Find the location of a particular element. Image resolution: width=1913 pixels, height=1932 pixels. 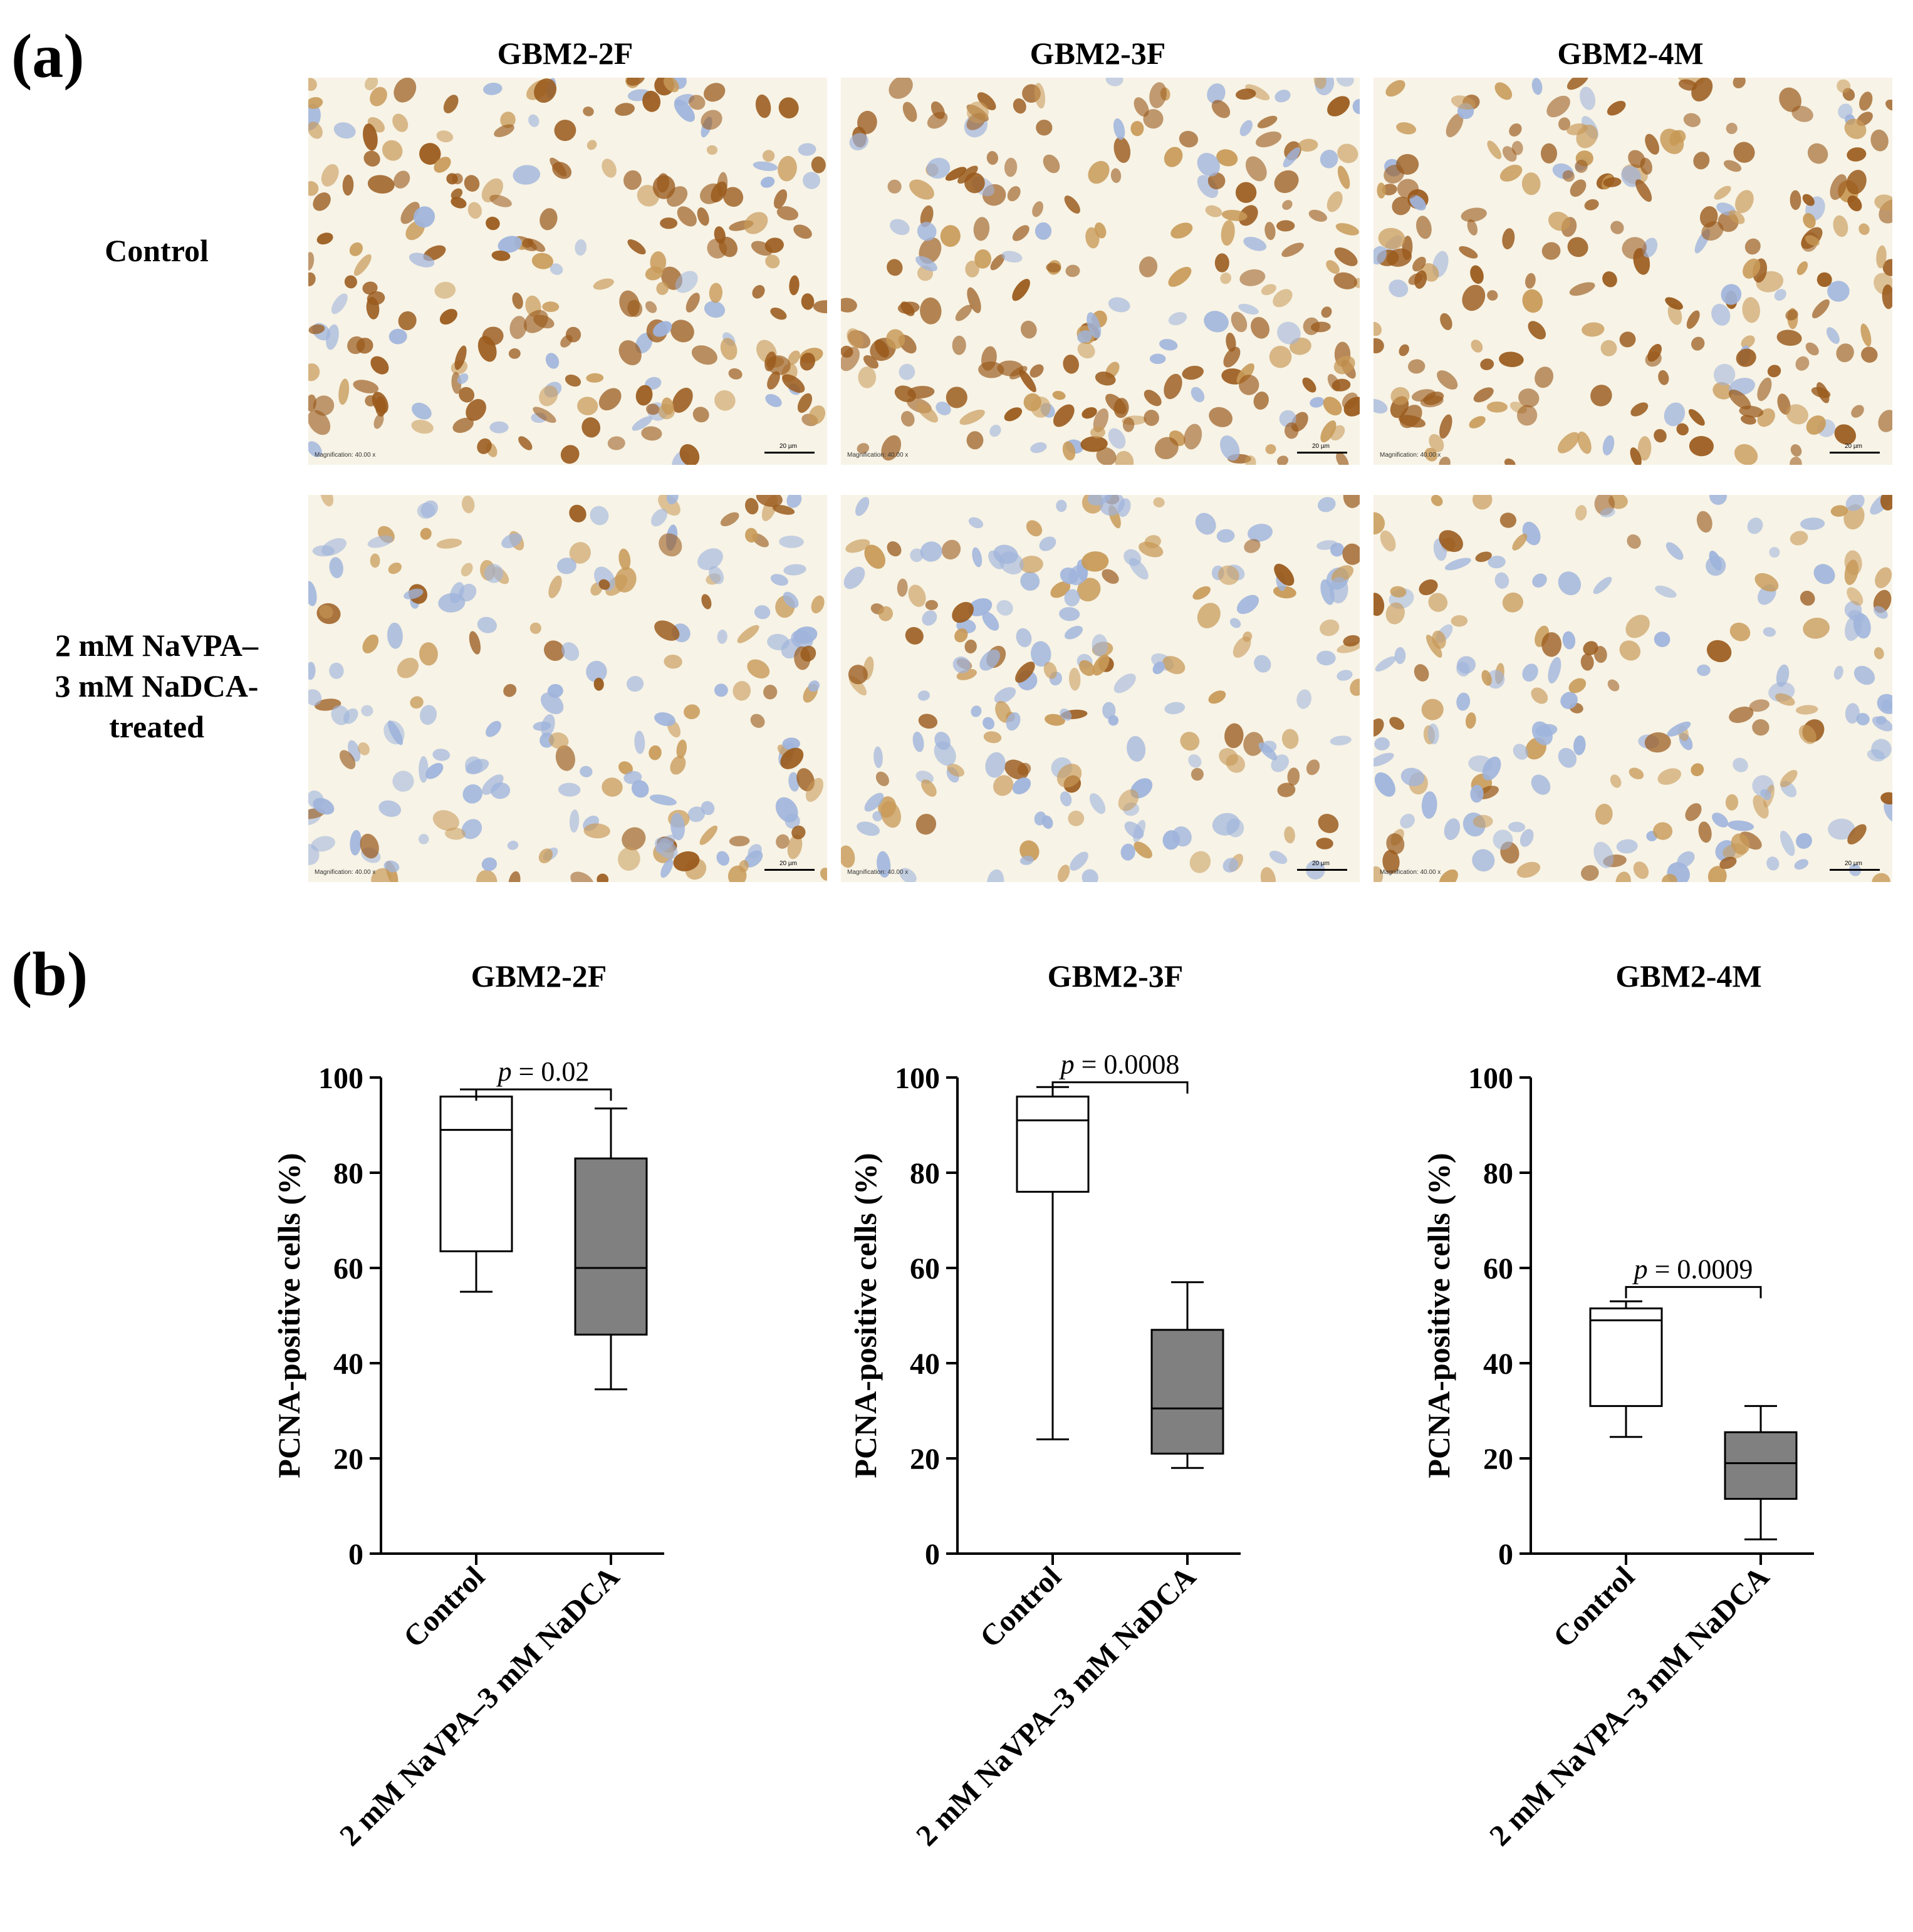

significance-bracket is located at coordinates (543, 1094).